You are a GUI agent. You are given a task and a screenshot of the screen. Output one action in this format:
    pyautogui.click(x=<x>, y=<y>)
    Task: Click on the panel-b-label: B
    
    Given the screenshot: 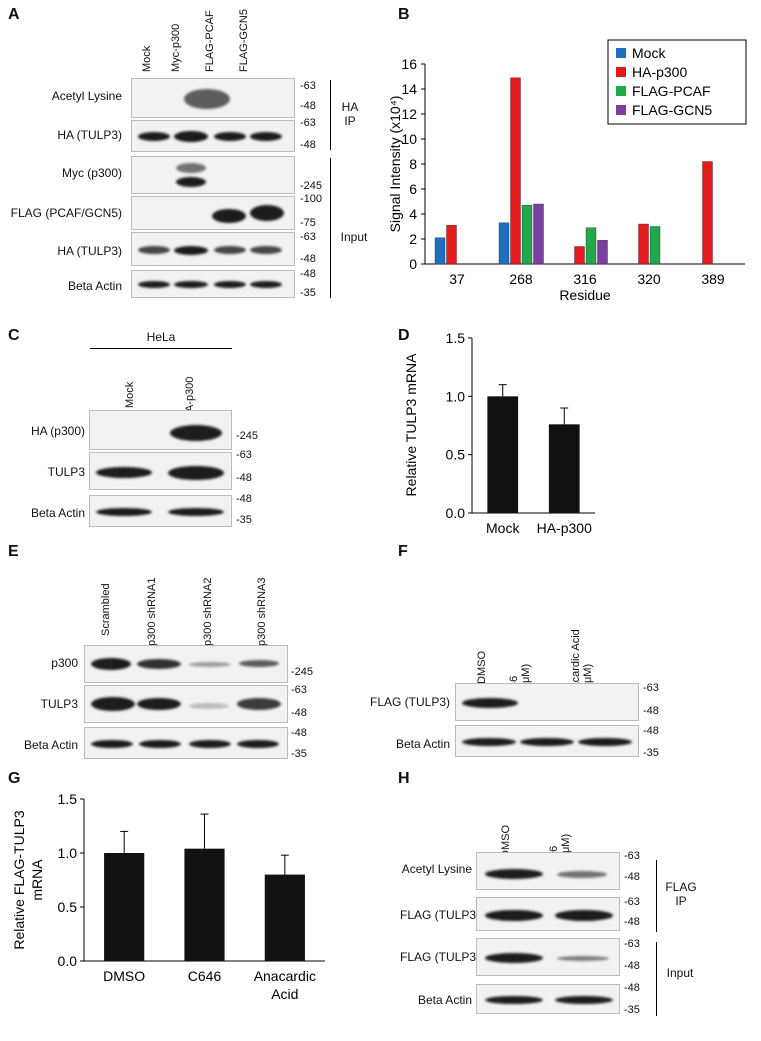 What is the action you would take?
    pyautogui.click(x=404, y=14)
    